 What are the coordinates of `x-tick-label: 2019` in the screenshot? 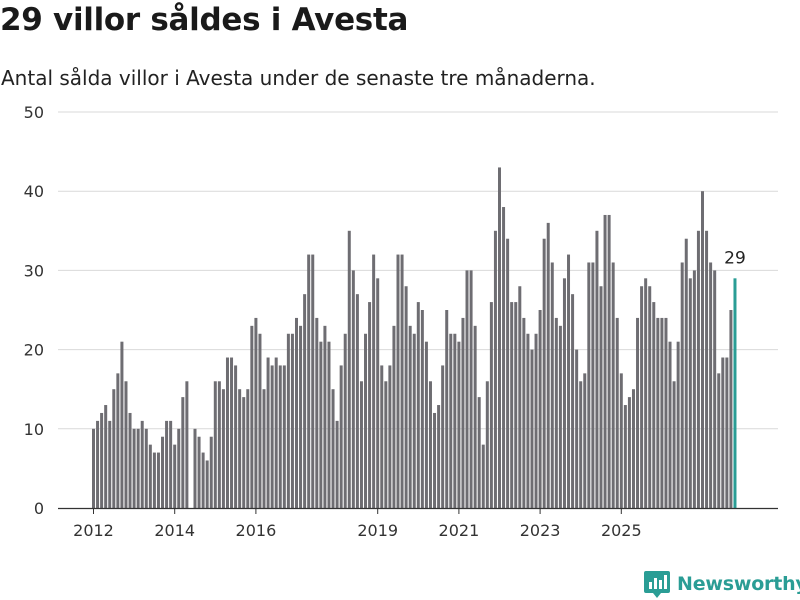 It's located at (377, 530).